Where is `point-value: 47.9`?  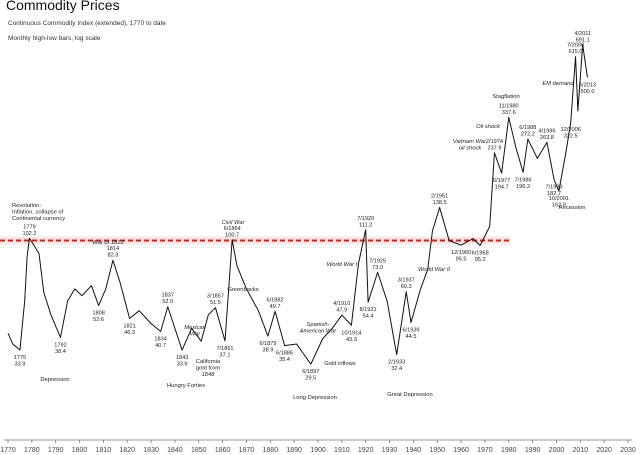
point-value: 47.9 is located at coordinates (341, 311).